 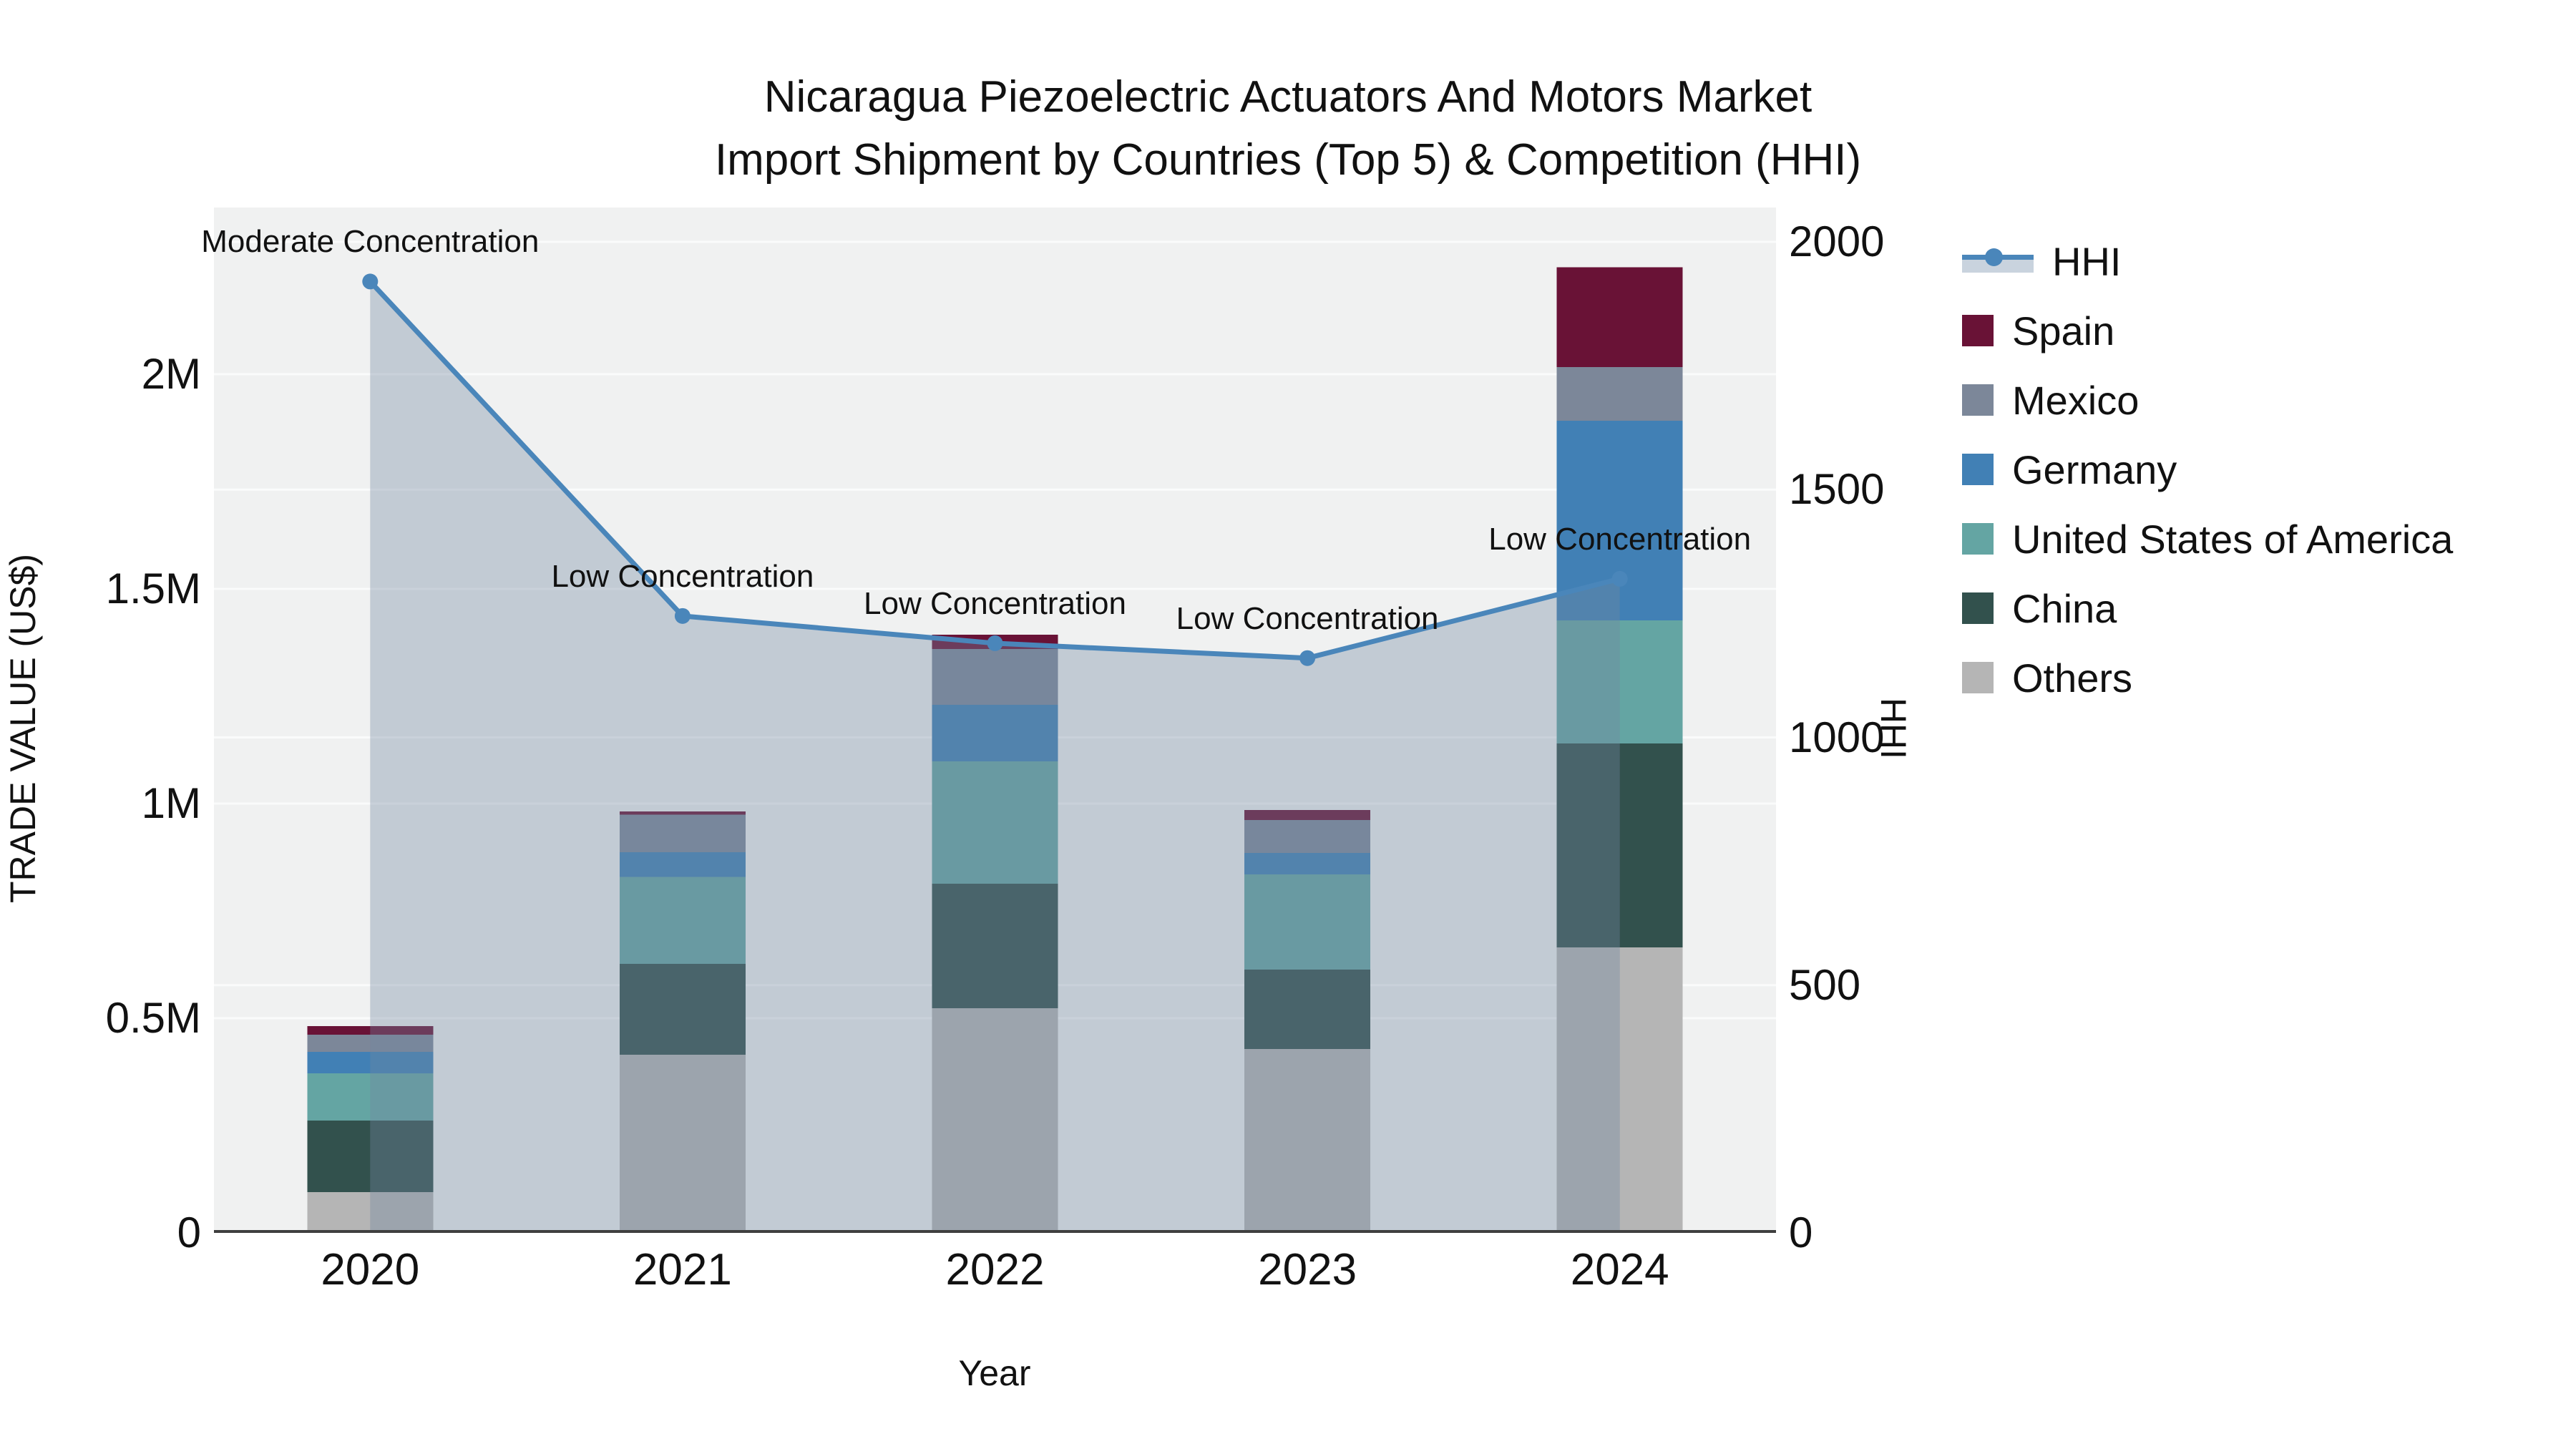 What do you see at coordinates (370, 242) in the screenshot?
I see `annotation-2020: Moderate Concentration` at bounding box center [370, 242].